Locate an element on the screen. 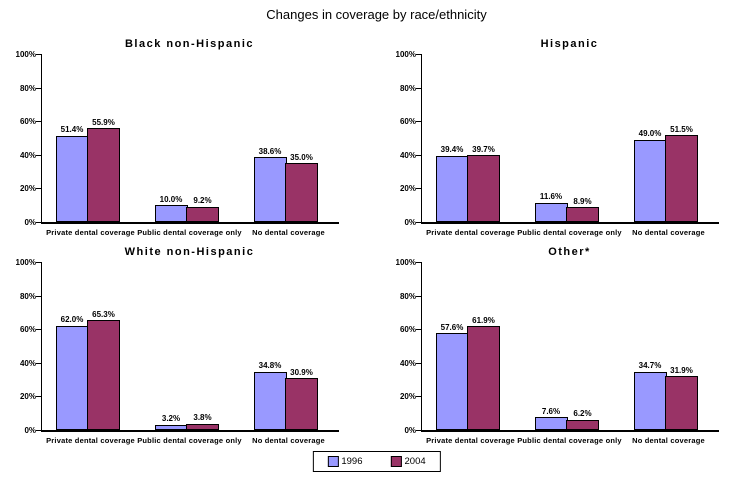  plot-area: 57.6% 61.9% 7.6% 6.2% 34.7% 31.9% is located at coordinates (567, 347).